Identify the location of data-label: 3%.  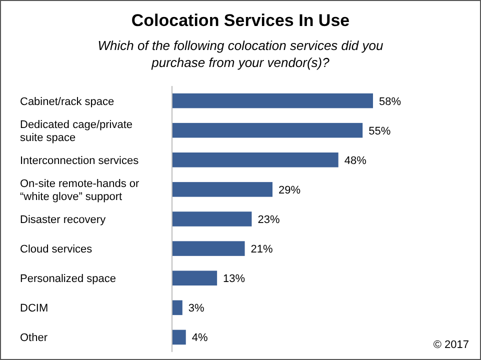
(196, 308).